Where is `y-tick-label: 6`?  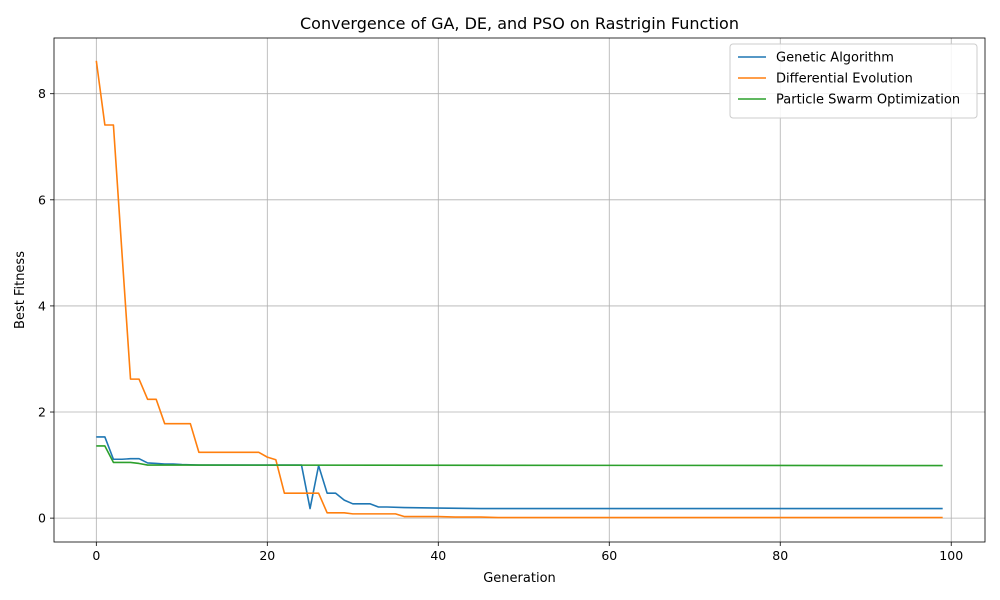
y-tick-label: 6 is located at coordinates (42, 199).